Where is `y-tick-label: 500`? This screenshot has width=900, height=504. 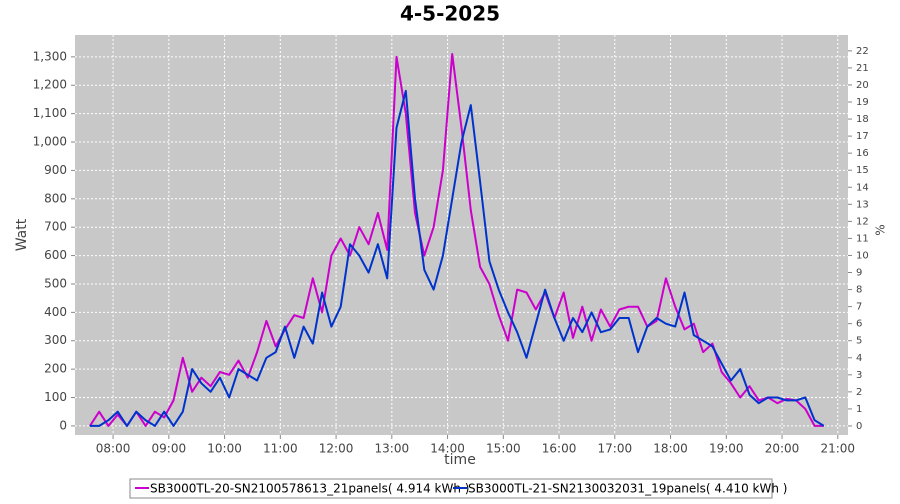
y-tick-label: 500 is located at coordinates (55, 283).